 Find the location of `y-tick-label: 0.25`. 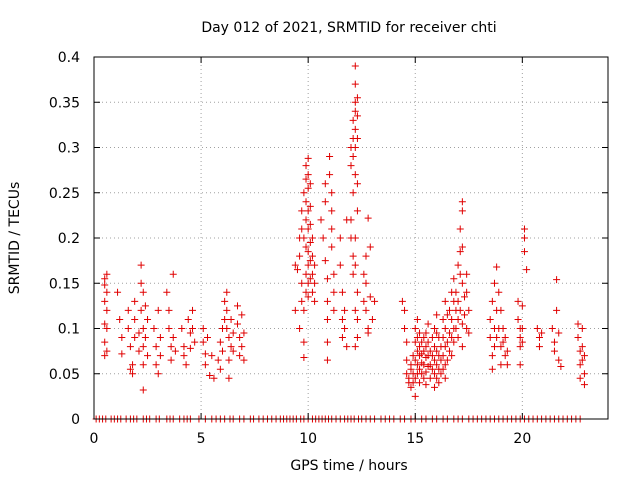

y-tick-label: 0.25 is located at coordinates (64, 194).